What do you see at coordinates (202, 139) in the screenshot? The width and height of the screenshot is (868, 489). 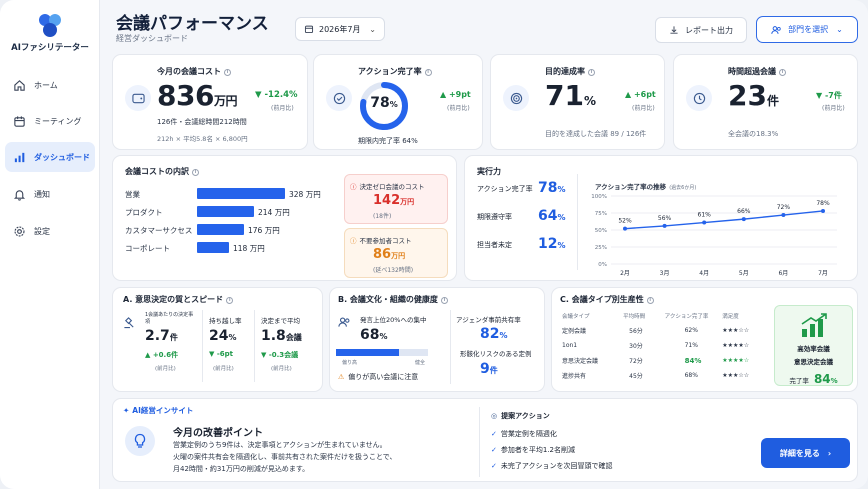 I see `kpi-line2: 212h × 平均5.8名 × 6,800円` at bounding box center [202, 139].